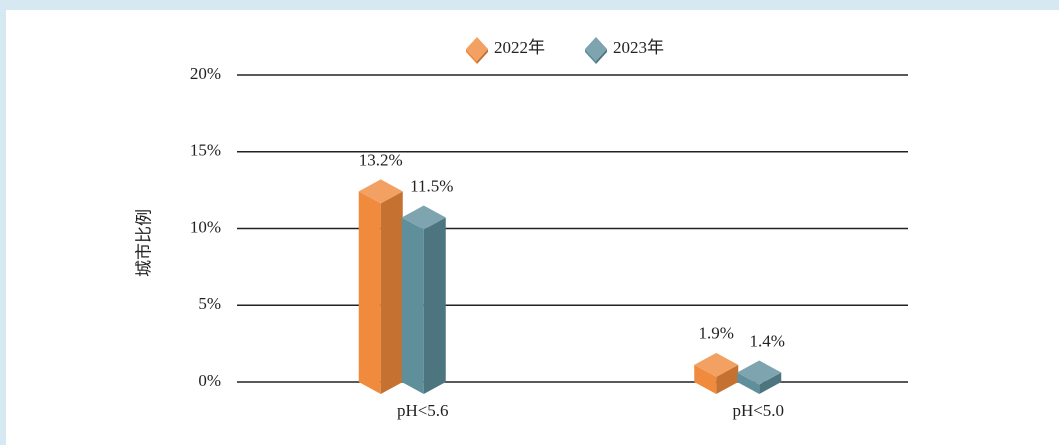 This screenshot has width=1059, height=445. What do you see at coordinates (209, 380) in the screenshot?
I see `y-tick-label: 0%` at bounding box center [209, 380].